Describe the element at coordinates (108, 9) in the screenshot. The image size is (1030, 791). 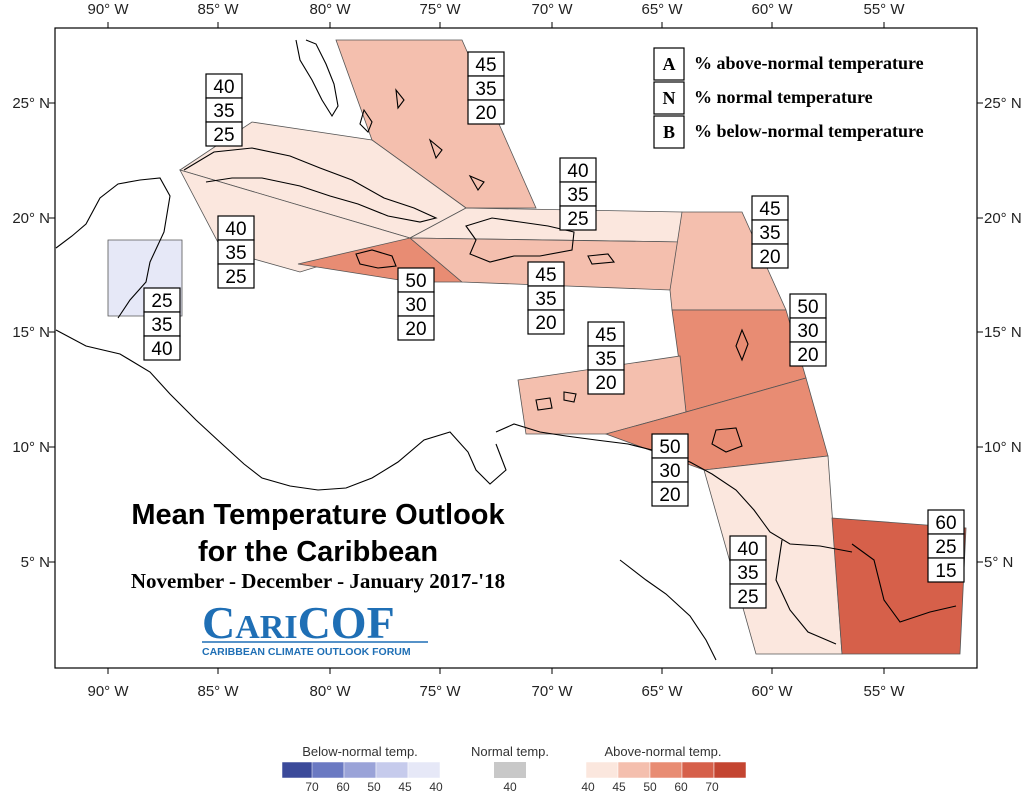
I see `top-lon-tick: 90° W` at that location.